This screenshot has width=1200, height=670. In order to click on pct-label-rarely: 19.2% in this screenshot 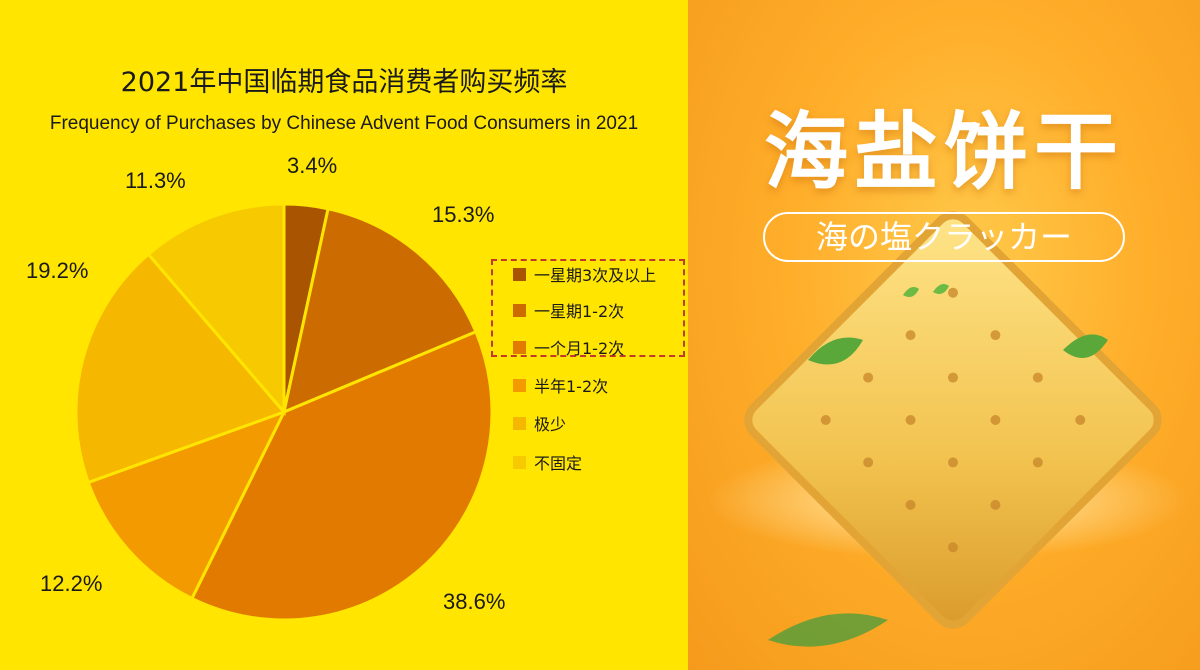, I will do `click(57, 270)`.